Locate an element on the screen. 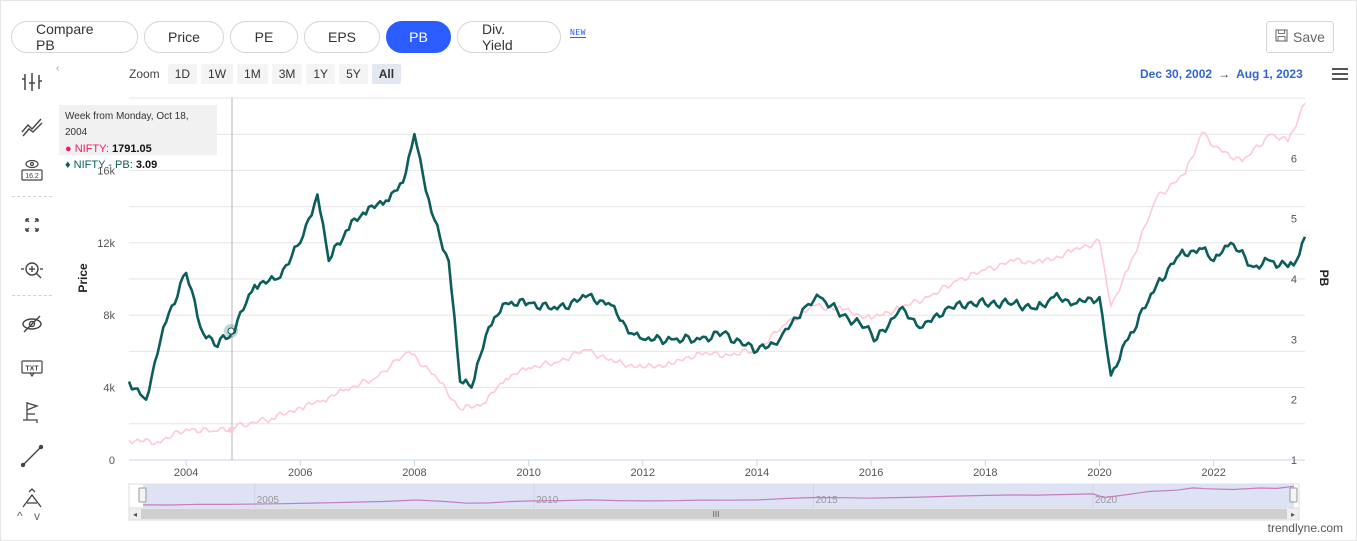 This screenshot has width=1357, height=541. date-range: Dec 30, 2002 → Aug 1, 2023 is located at coordinates (1221, 74).